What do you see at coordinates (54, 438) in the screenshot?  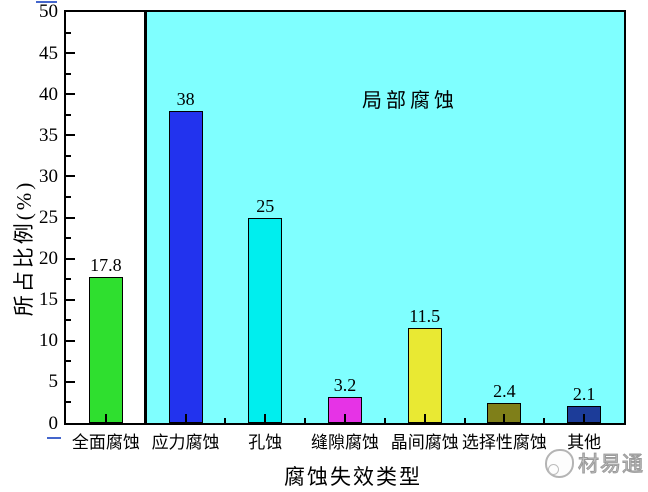 I see `link-underline-bottom` at bounding box center [54, 438].